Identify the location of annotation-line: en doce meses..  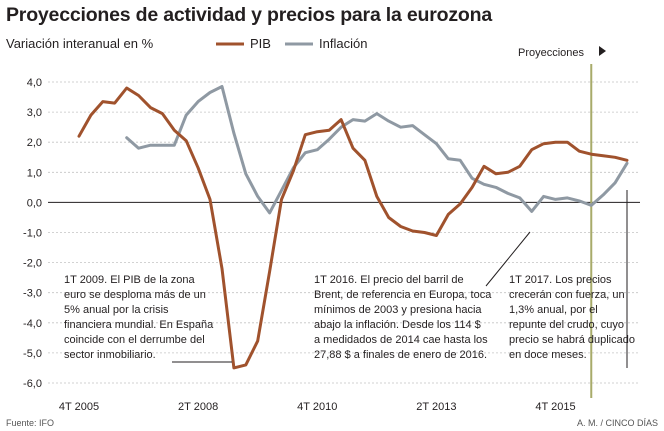
(548, 355).